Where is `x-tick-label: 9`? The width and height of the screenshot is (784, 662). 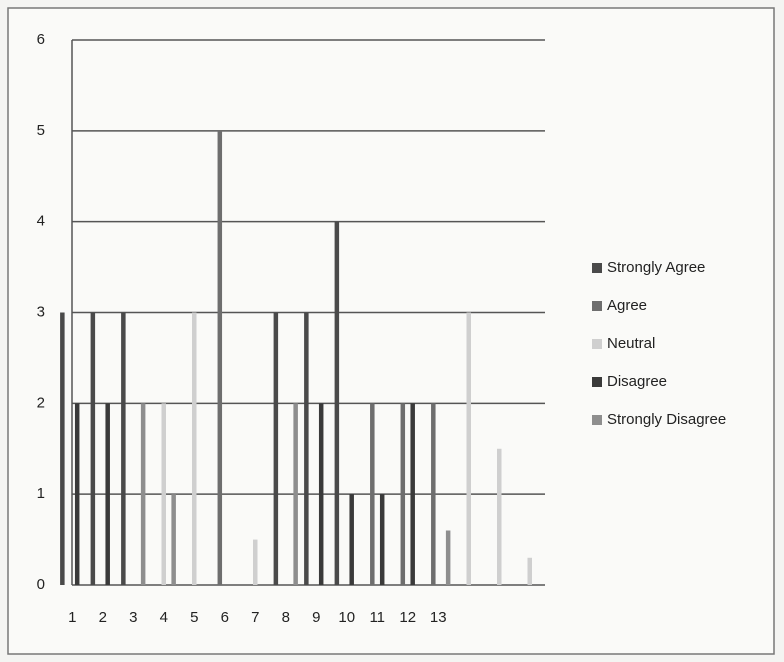 x-tick-label: 9 is located at coordinates (316, 617).